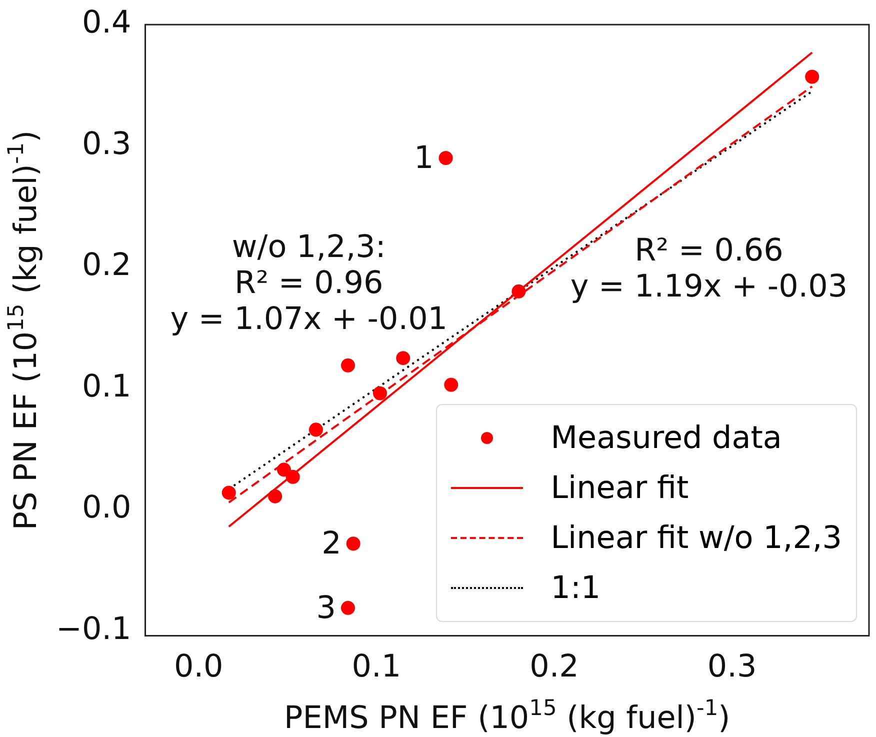 The width and height of the screenshot is (876, 737). What do you see at coordinates (666, 438) in the screenshot?
I see `legend-label: Measured data` at bounding box center [666, 438].